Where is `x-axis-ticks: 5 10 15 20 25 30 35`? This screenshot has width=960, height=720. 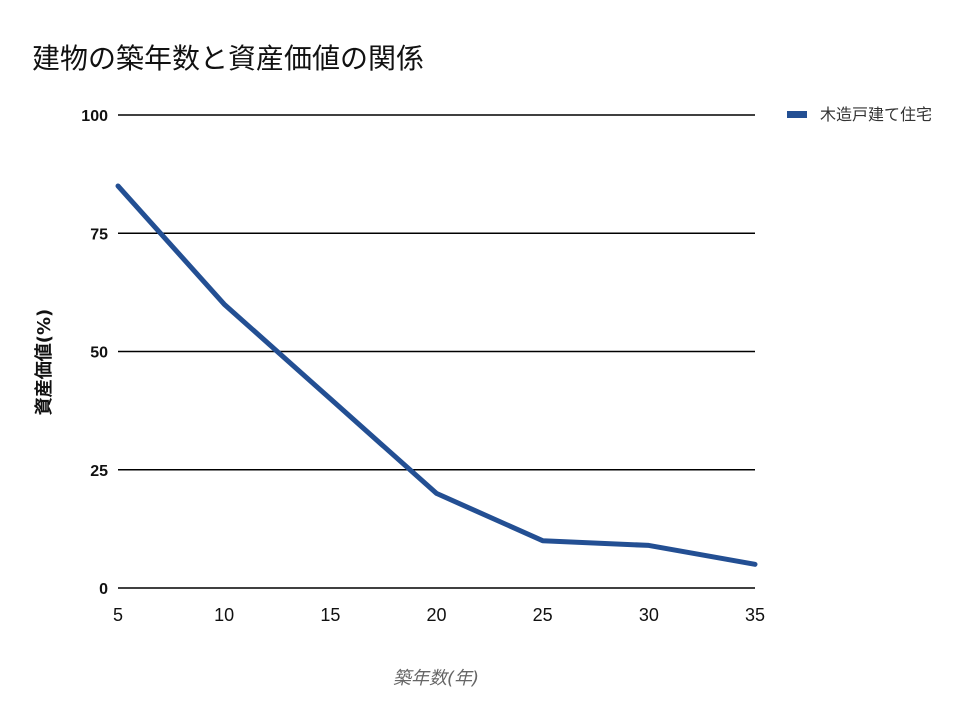 x-axis-ticks: 5 10 15 20 25 30 35 is located at coordinates (439, 615).